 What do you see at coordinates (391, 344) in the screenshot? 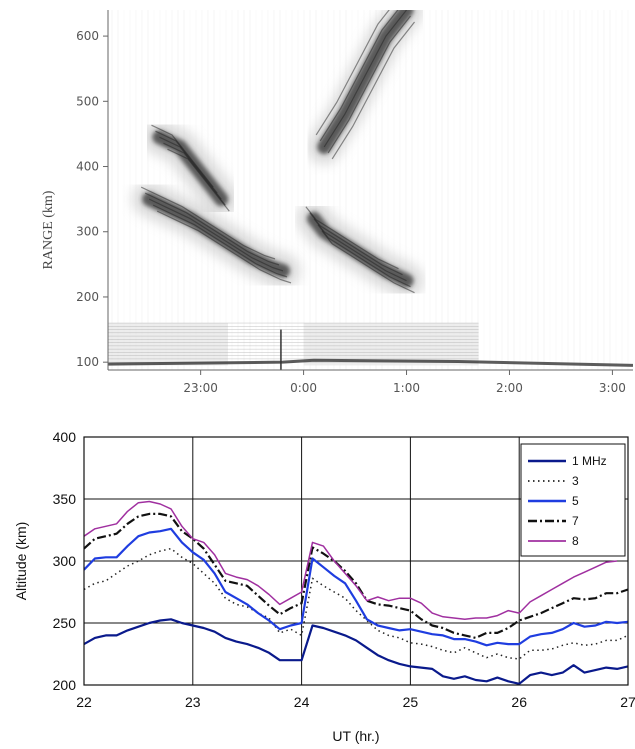
I see `lower-band-right` at bounding box center [391, 344].